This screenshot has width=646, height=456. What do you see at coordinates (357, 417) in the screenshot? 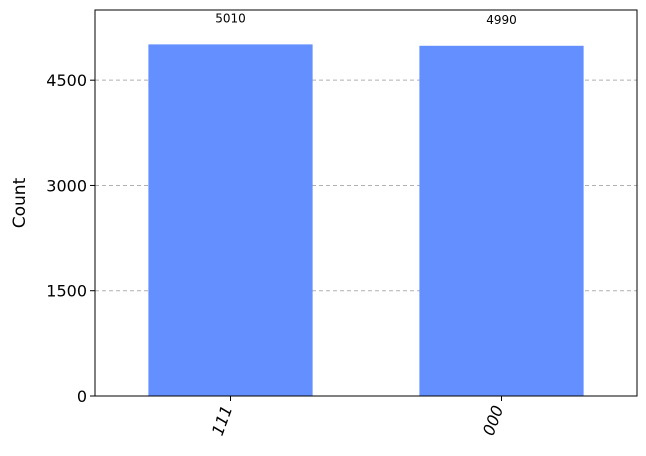
I see `x-axis: 111 000` at bounding box center [357, 417].